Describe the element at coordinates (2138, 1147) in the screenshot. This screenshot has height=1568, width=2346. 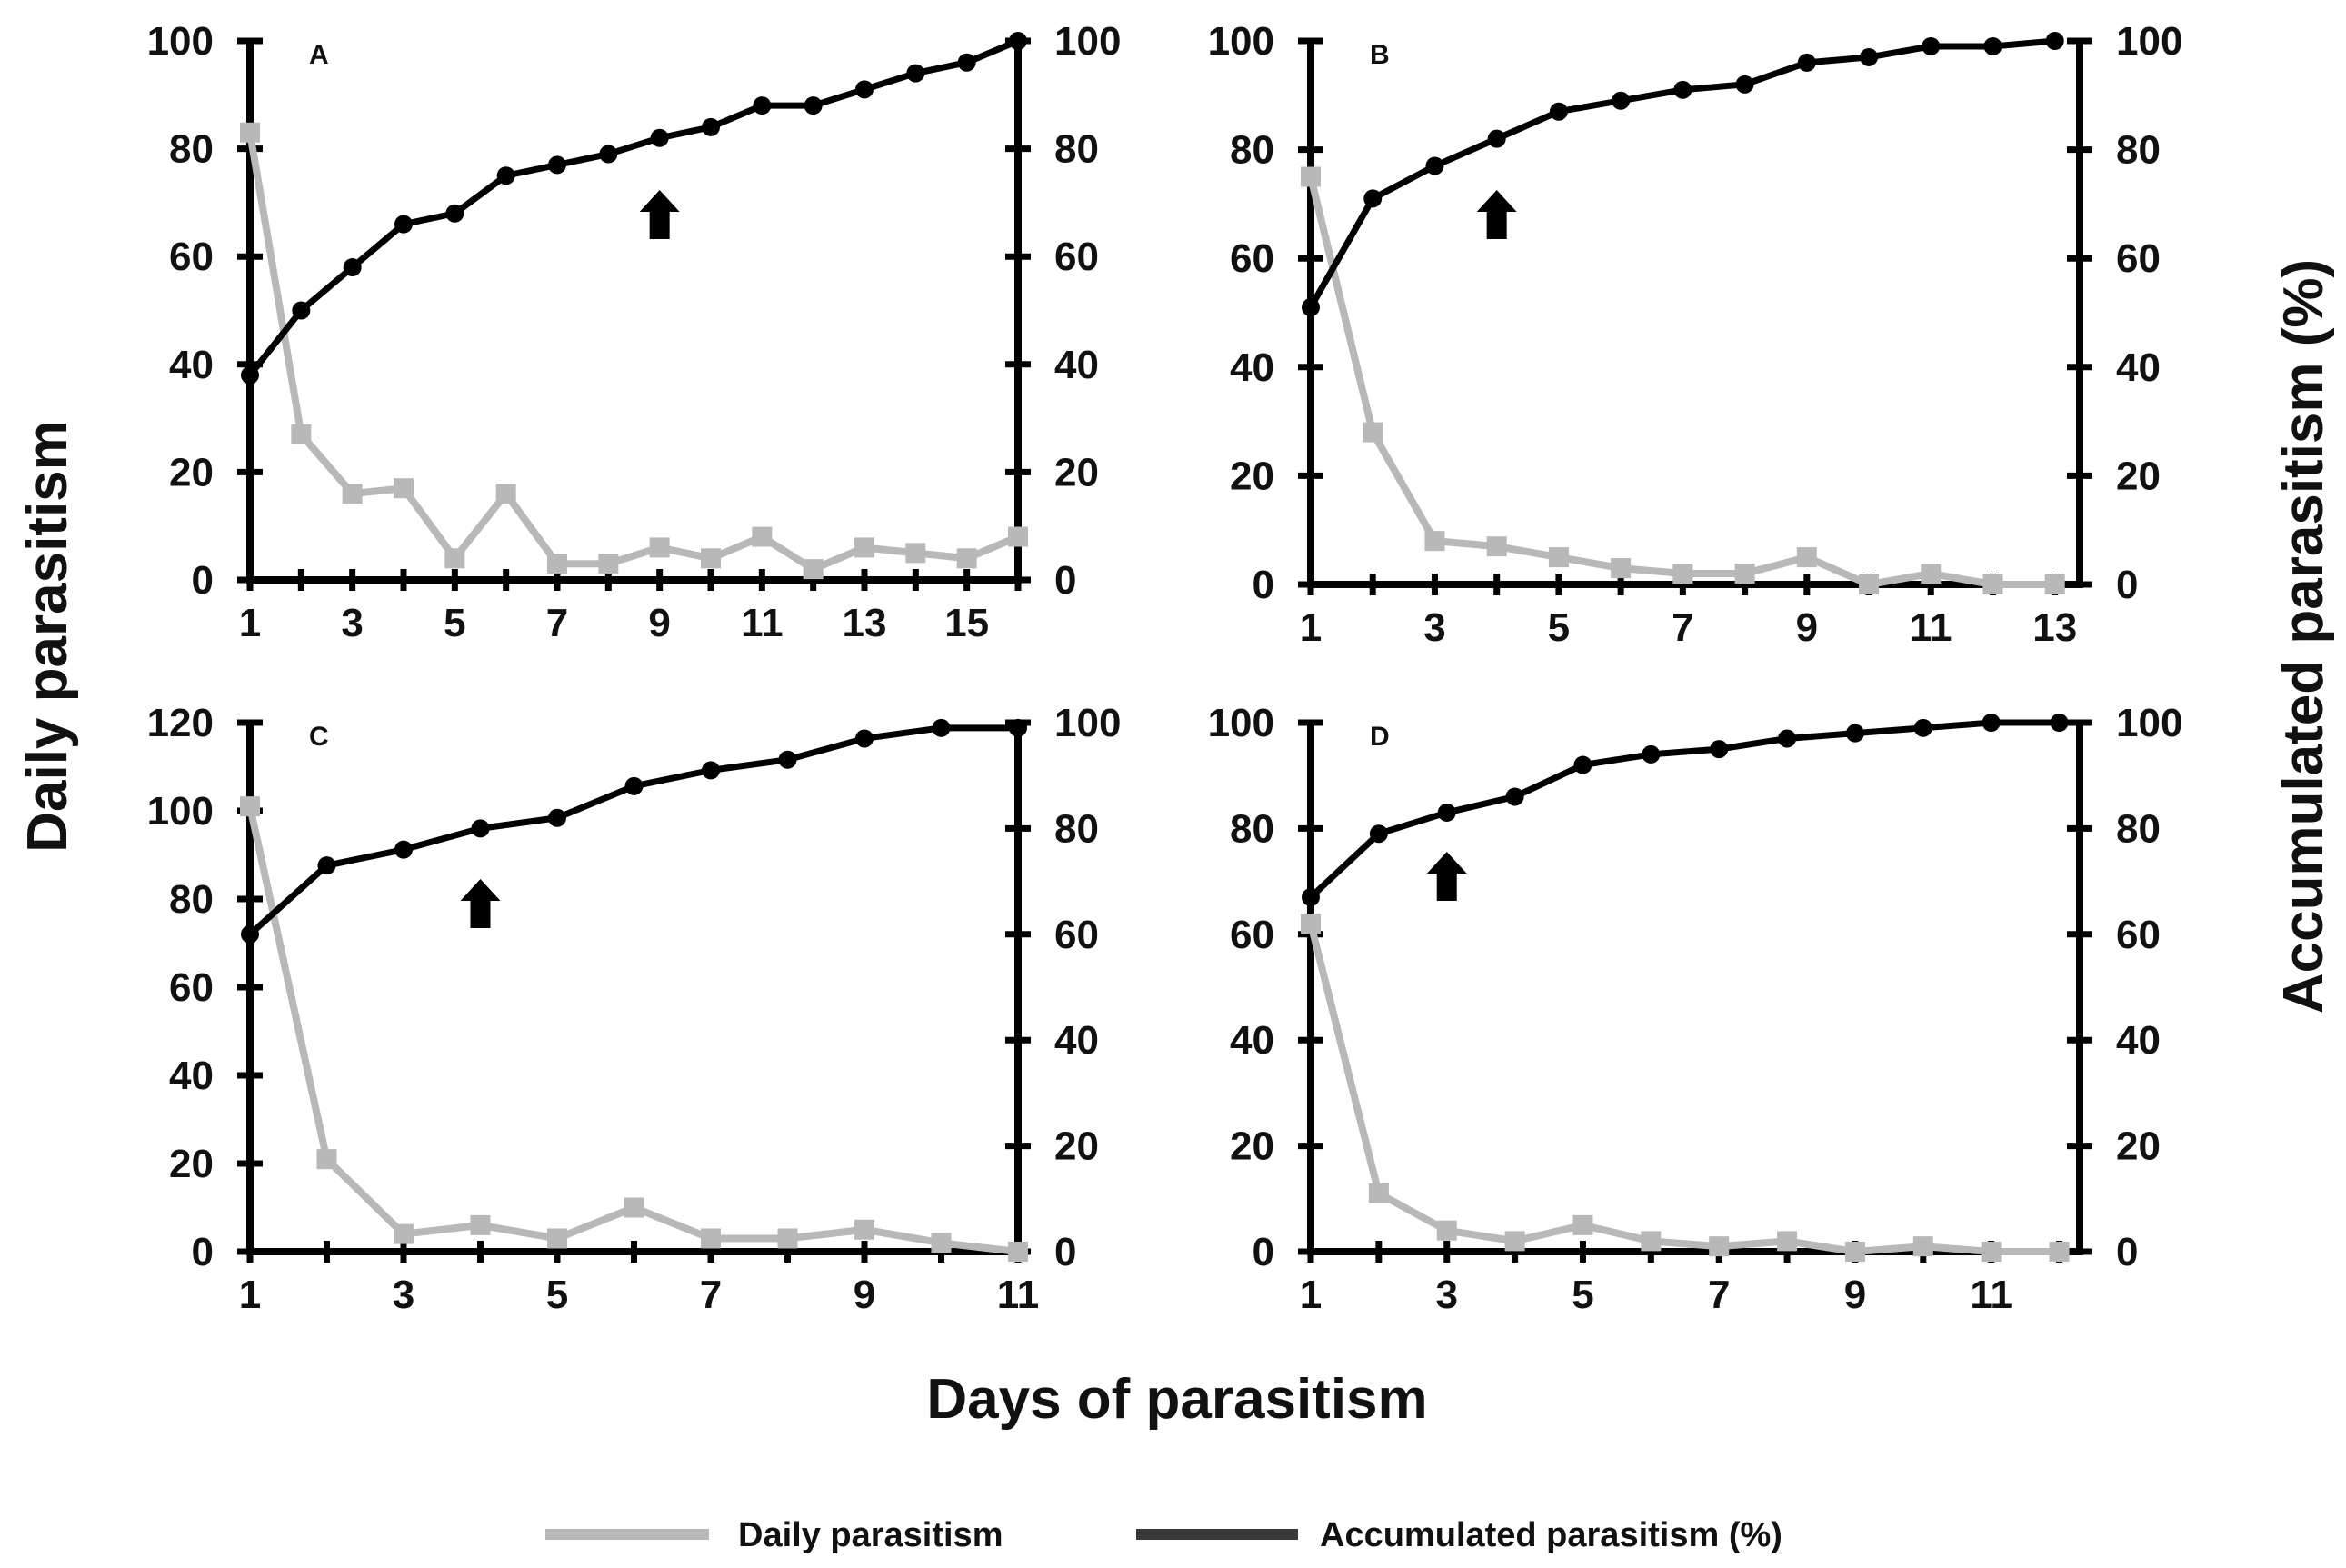
I see `y-tick-label-right: 20` at that location.